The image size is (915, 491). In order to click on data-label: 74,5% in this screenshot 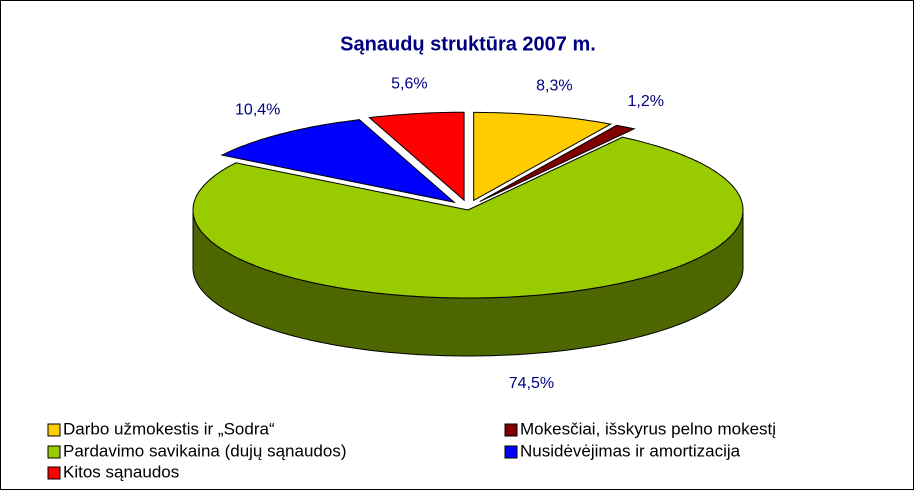, I will do `click(531, 383)`.